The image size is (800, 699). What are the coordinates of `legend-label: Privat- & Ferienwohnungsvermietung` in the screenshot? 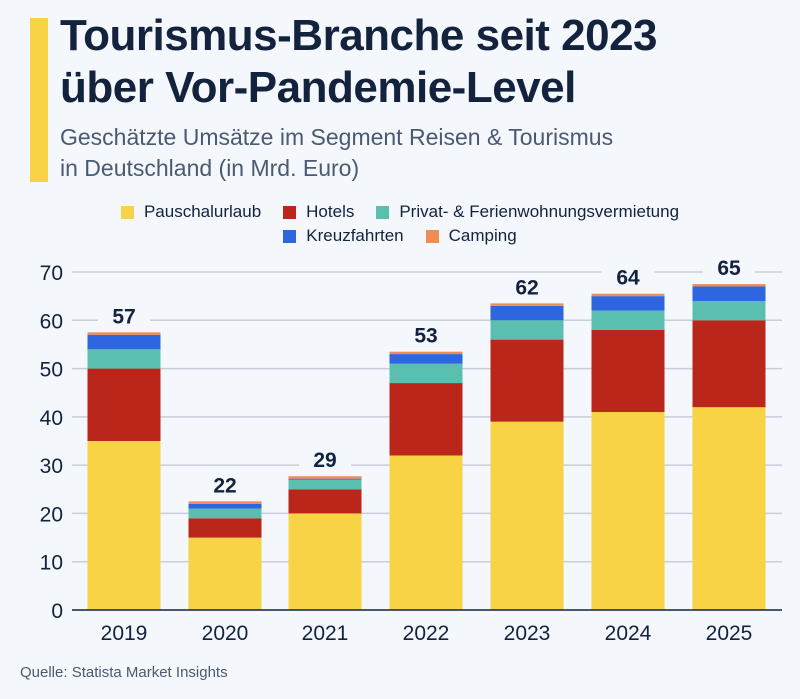 It's located at (539, 211).